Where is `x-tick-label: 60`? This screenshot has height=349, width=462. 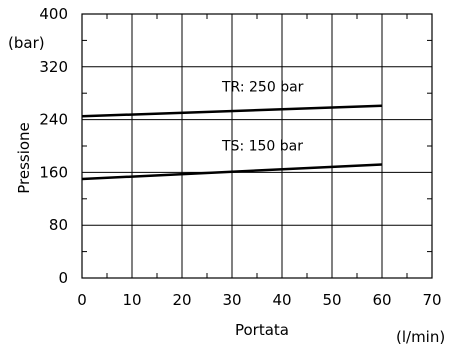 x-tick-label: 60 is located at coordinates (381, 300).